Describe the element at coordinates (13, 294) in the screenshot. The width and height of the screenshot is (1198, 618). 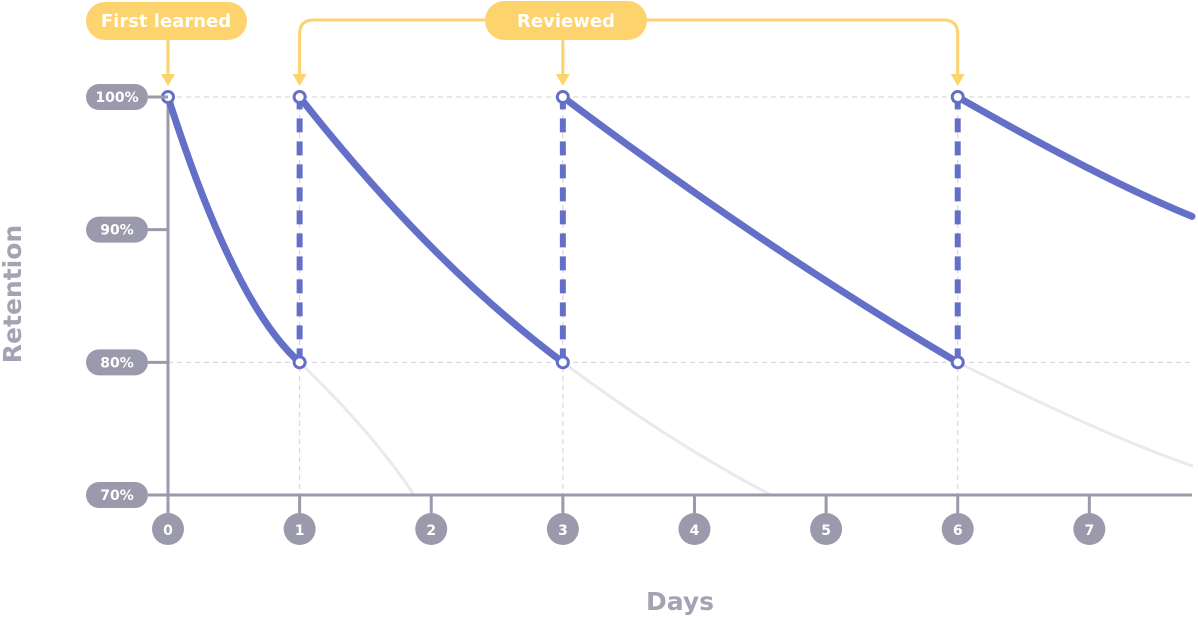
I see `y-axis-title: Retention` at that location.